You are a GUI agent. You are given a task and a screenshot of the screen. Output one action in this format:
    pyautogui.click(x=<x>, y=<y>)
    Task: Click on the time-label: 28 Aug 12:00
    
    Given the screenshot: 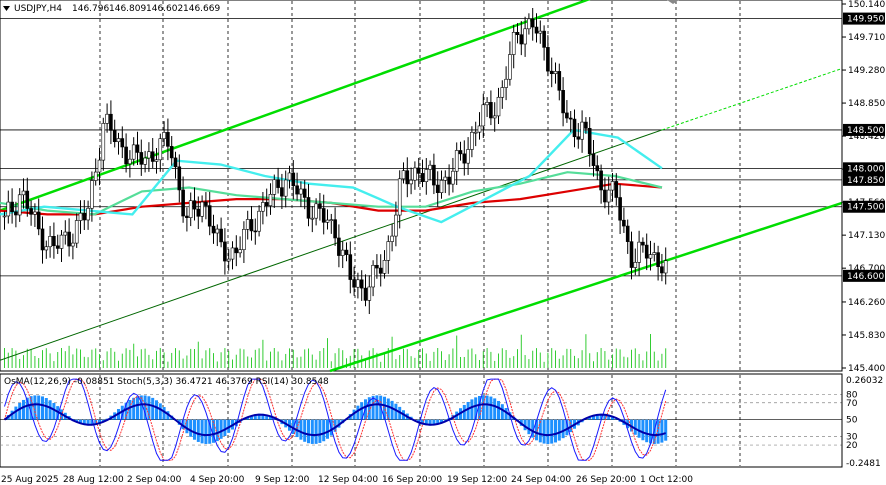 What is the action you would take?
    pyautogui.click(x=93, y=480)
    